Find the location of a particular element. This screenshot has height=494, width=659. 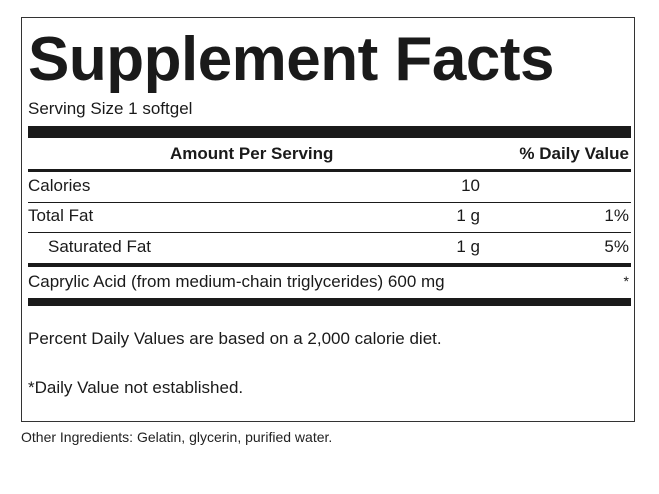

not-established-footnote: *Daily Value not established. is located at coordinates (136, 387).